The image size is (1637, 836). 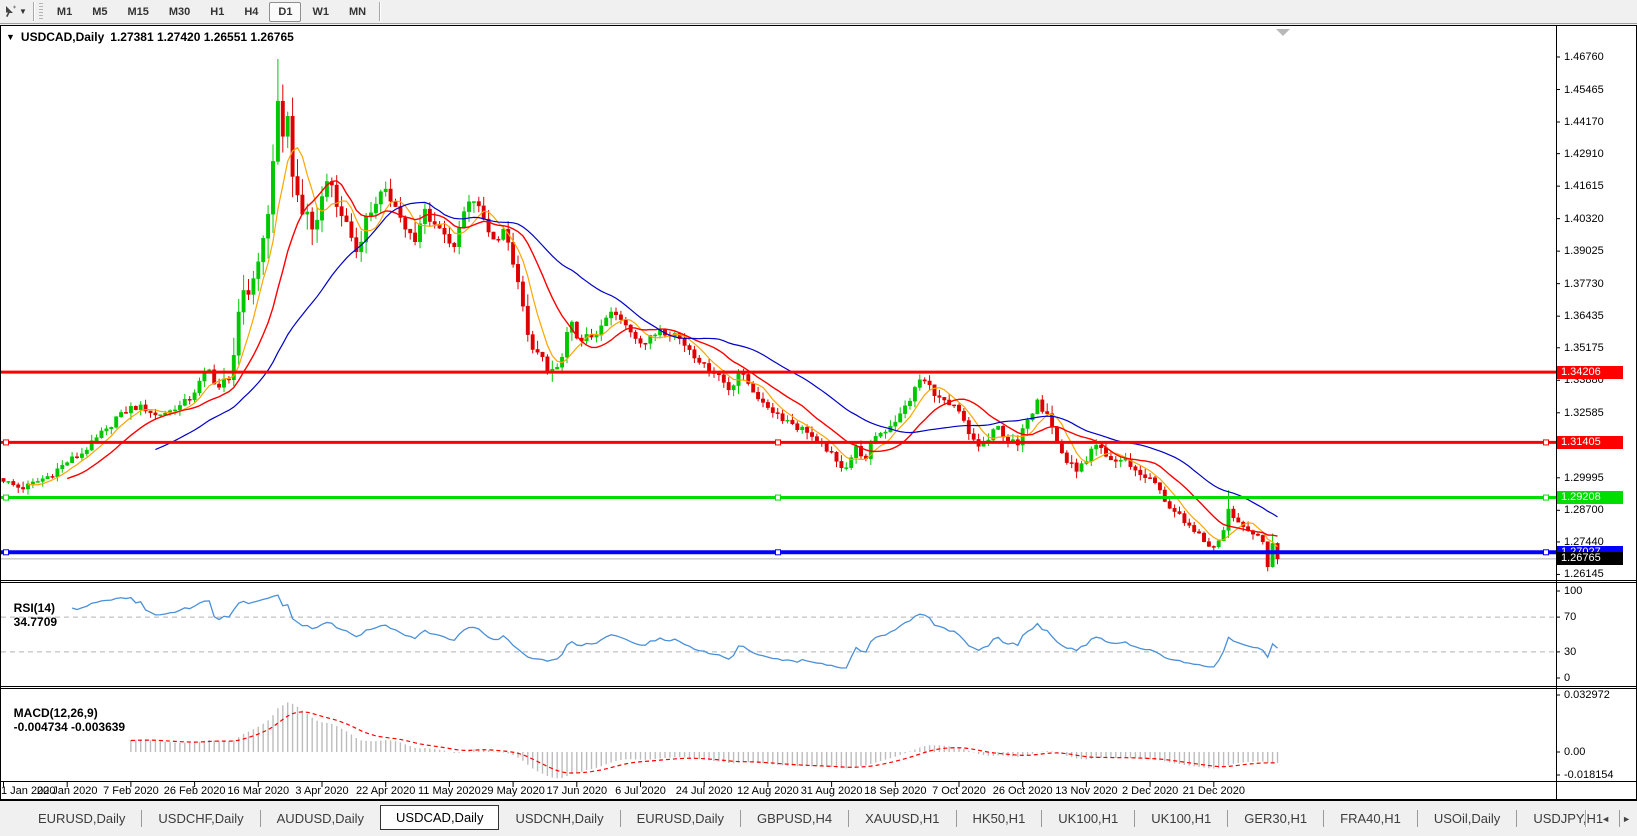 What do you see at coordinates (357, 11) in the screenshot?
I see `timeframe-button-mn: MN` at bounding box center [357, 11].